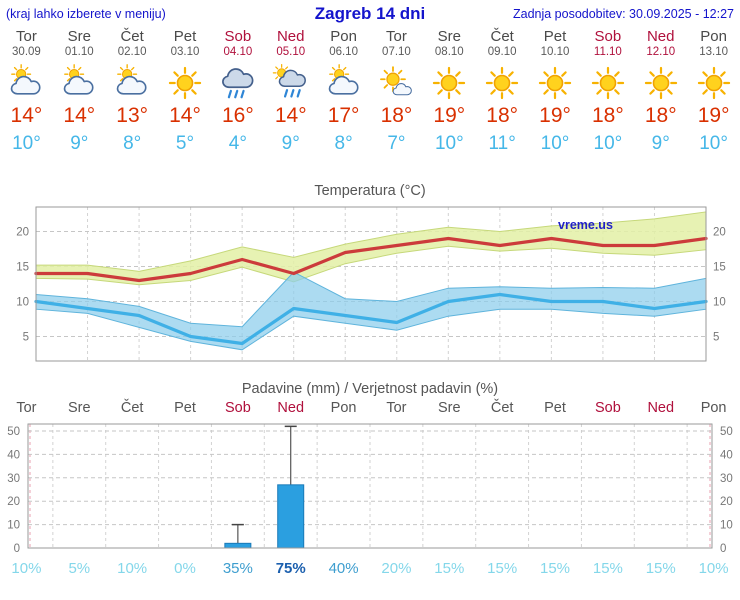  Describe the element at coordinates (396, 568) in the screenshot. I see `precip-probability: 20%` at that location.